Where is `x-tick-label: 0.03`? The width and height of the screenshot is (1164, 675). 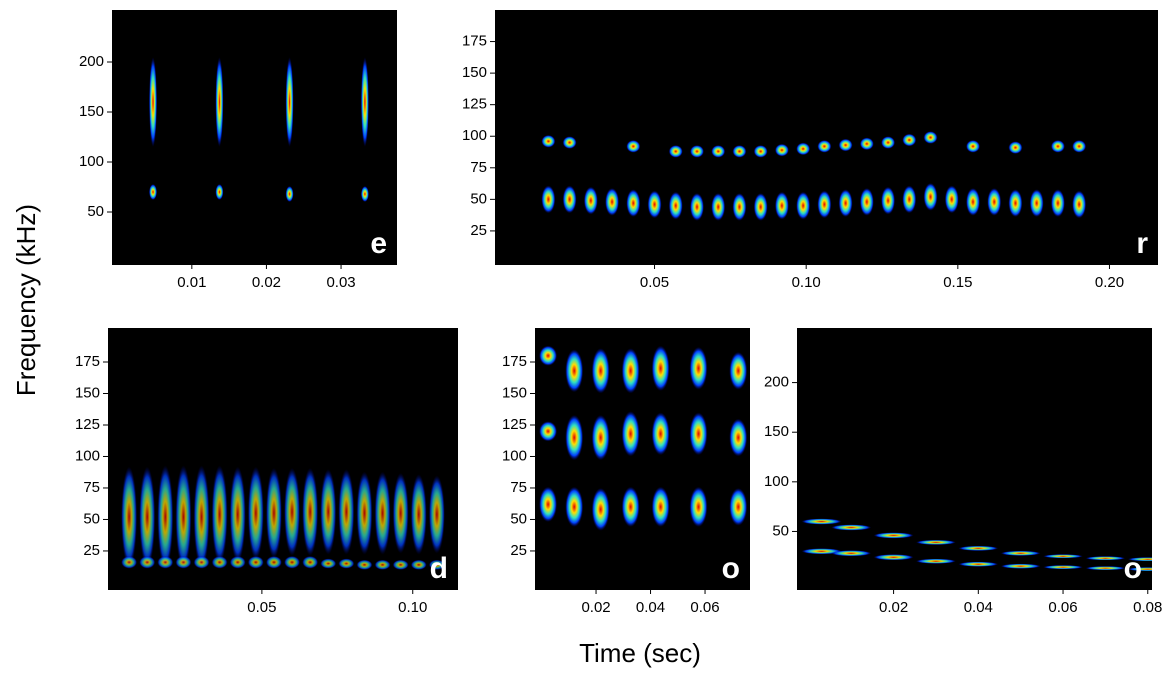 x-tick-label: 0.03 is located at coordinates (340, 282).